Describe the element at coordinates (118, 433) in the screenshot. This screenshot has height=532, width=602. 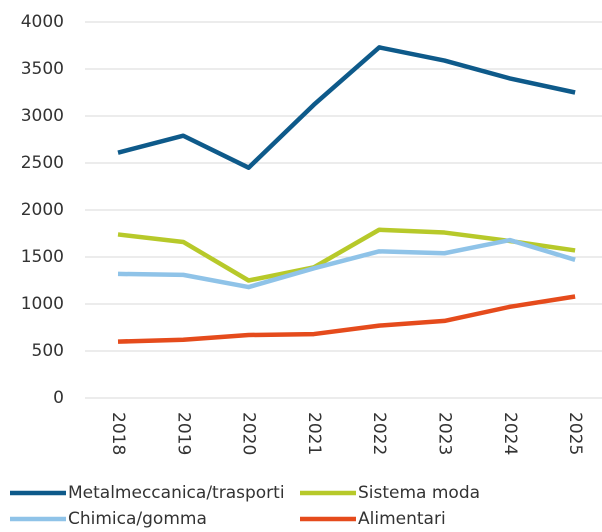
I see `x-tick-label: 2018` at that location.